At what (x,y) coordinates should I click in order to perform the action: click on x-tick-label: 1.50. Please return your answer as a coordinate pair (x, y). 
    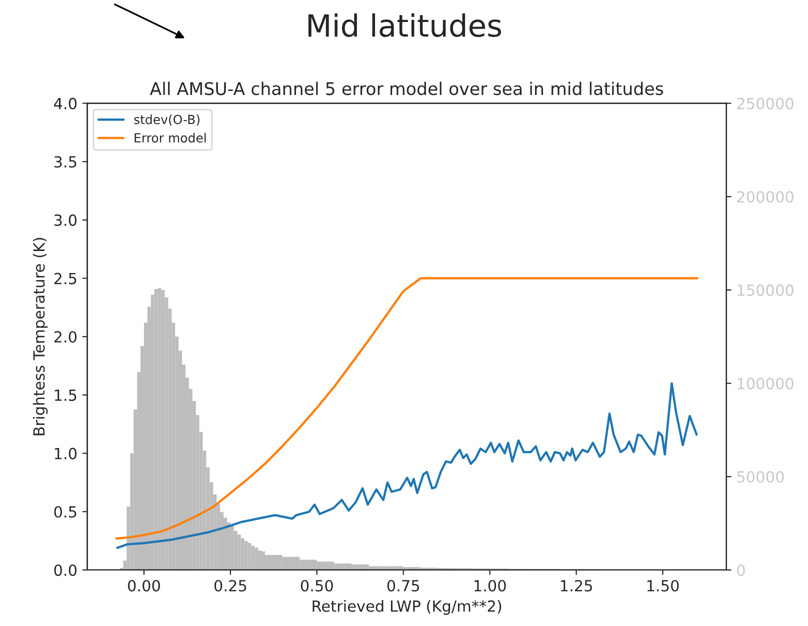
    Looking at the image, I should click on (663, 586).